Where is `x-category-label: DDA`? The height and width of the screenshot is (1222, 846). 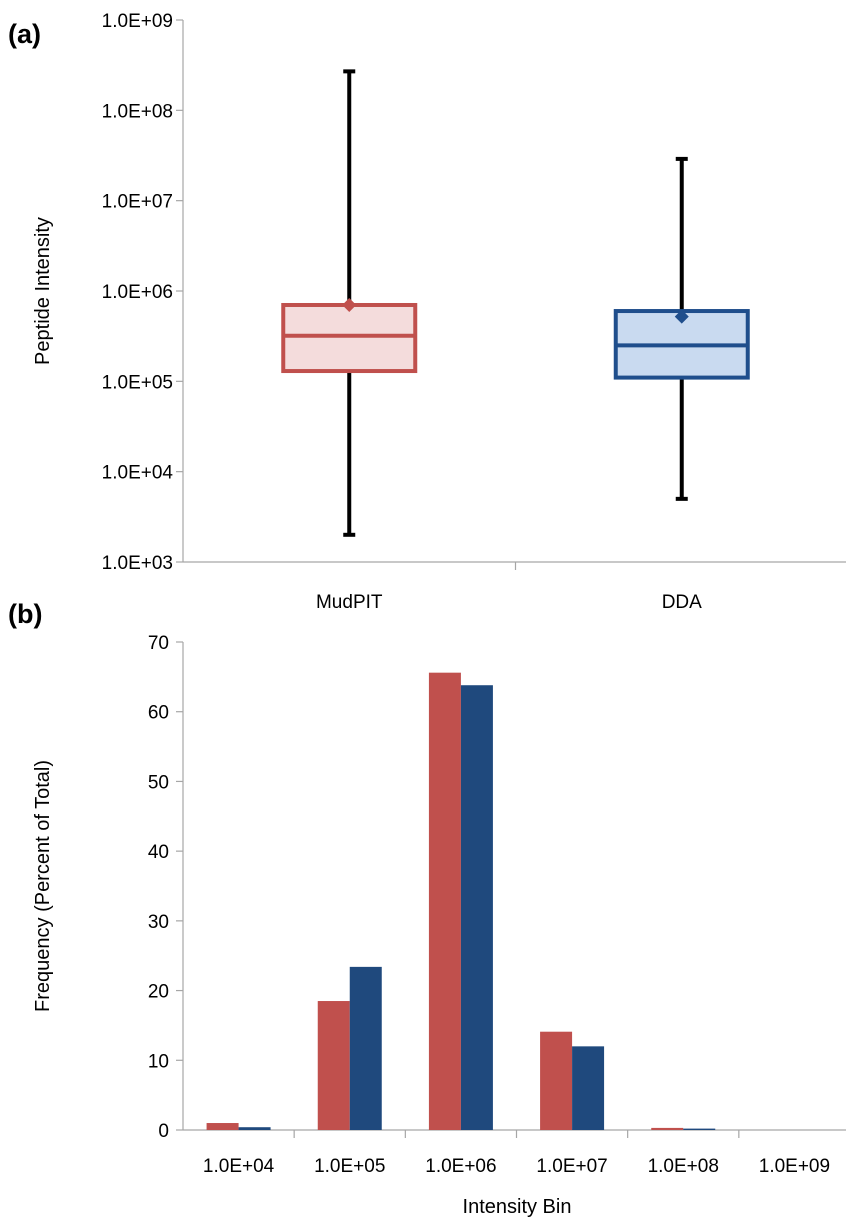 x-category-label: DDA is located at coordinates (682, 602).